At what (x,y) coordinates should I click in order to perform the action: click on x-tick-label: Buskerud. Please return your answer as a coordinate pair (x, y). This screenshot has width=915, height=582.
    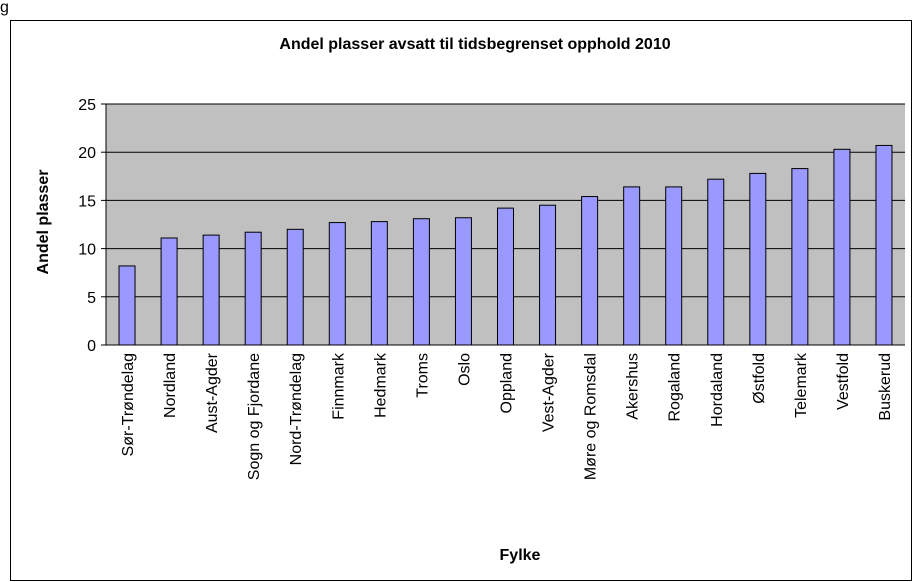
    Looking at the image, I should click on (885, 387).